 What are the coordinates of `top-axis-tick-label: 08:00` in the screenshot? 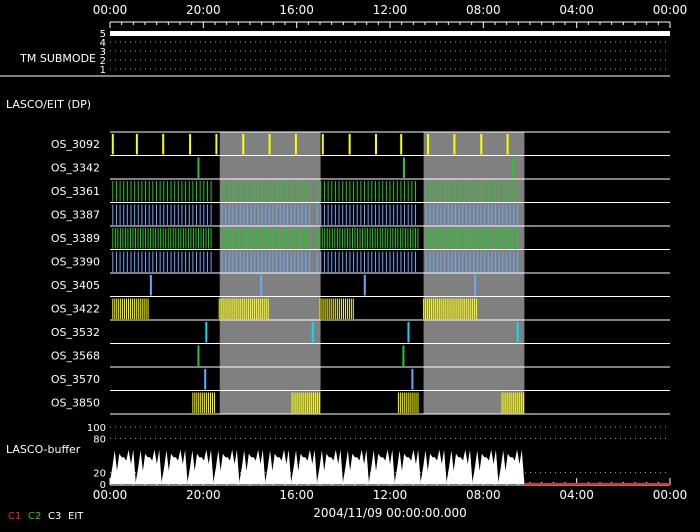 It's located at (483, 10).